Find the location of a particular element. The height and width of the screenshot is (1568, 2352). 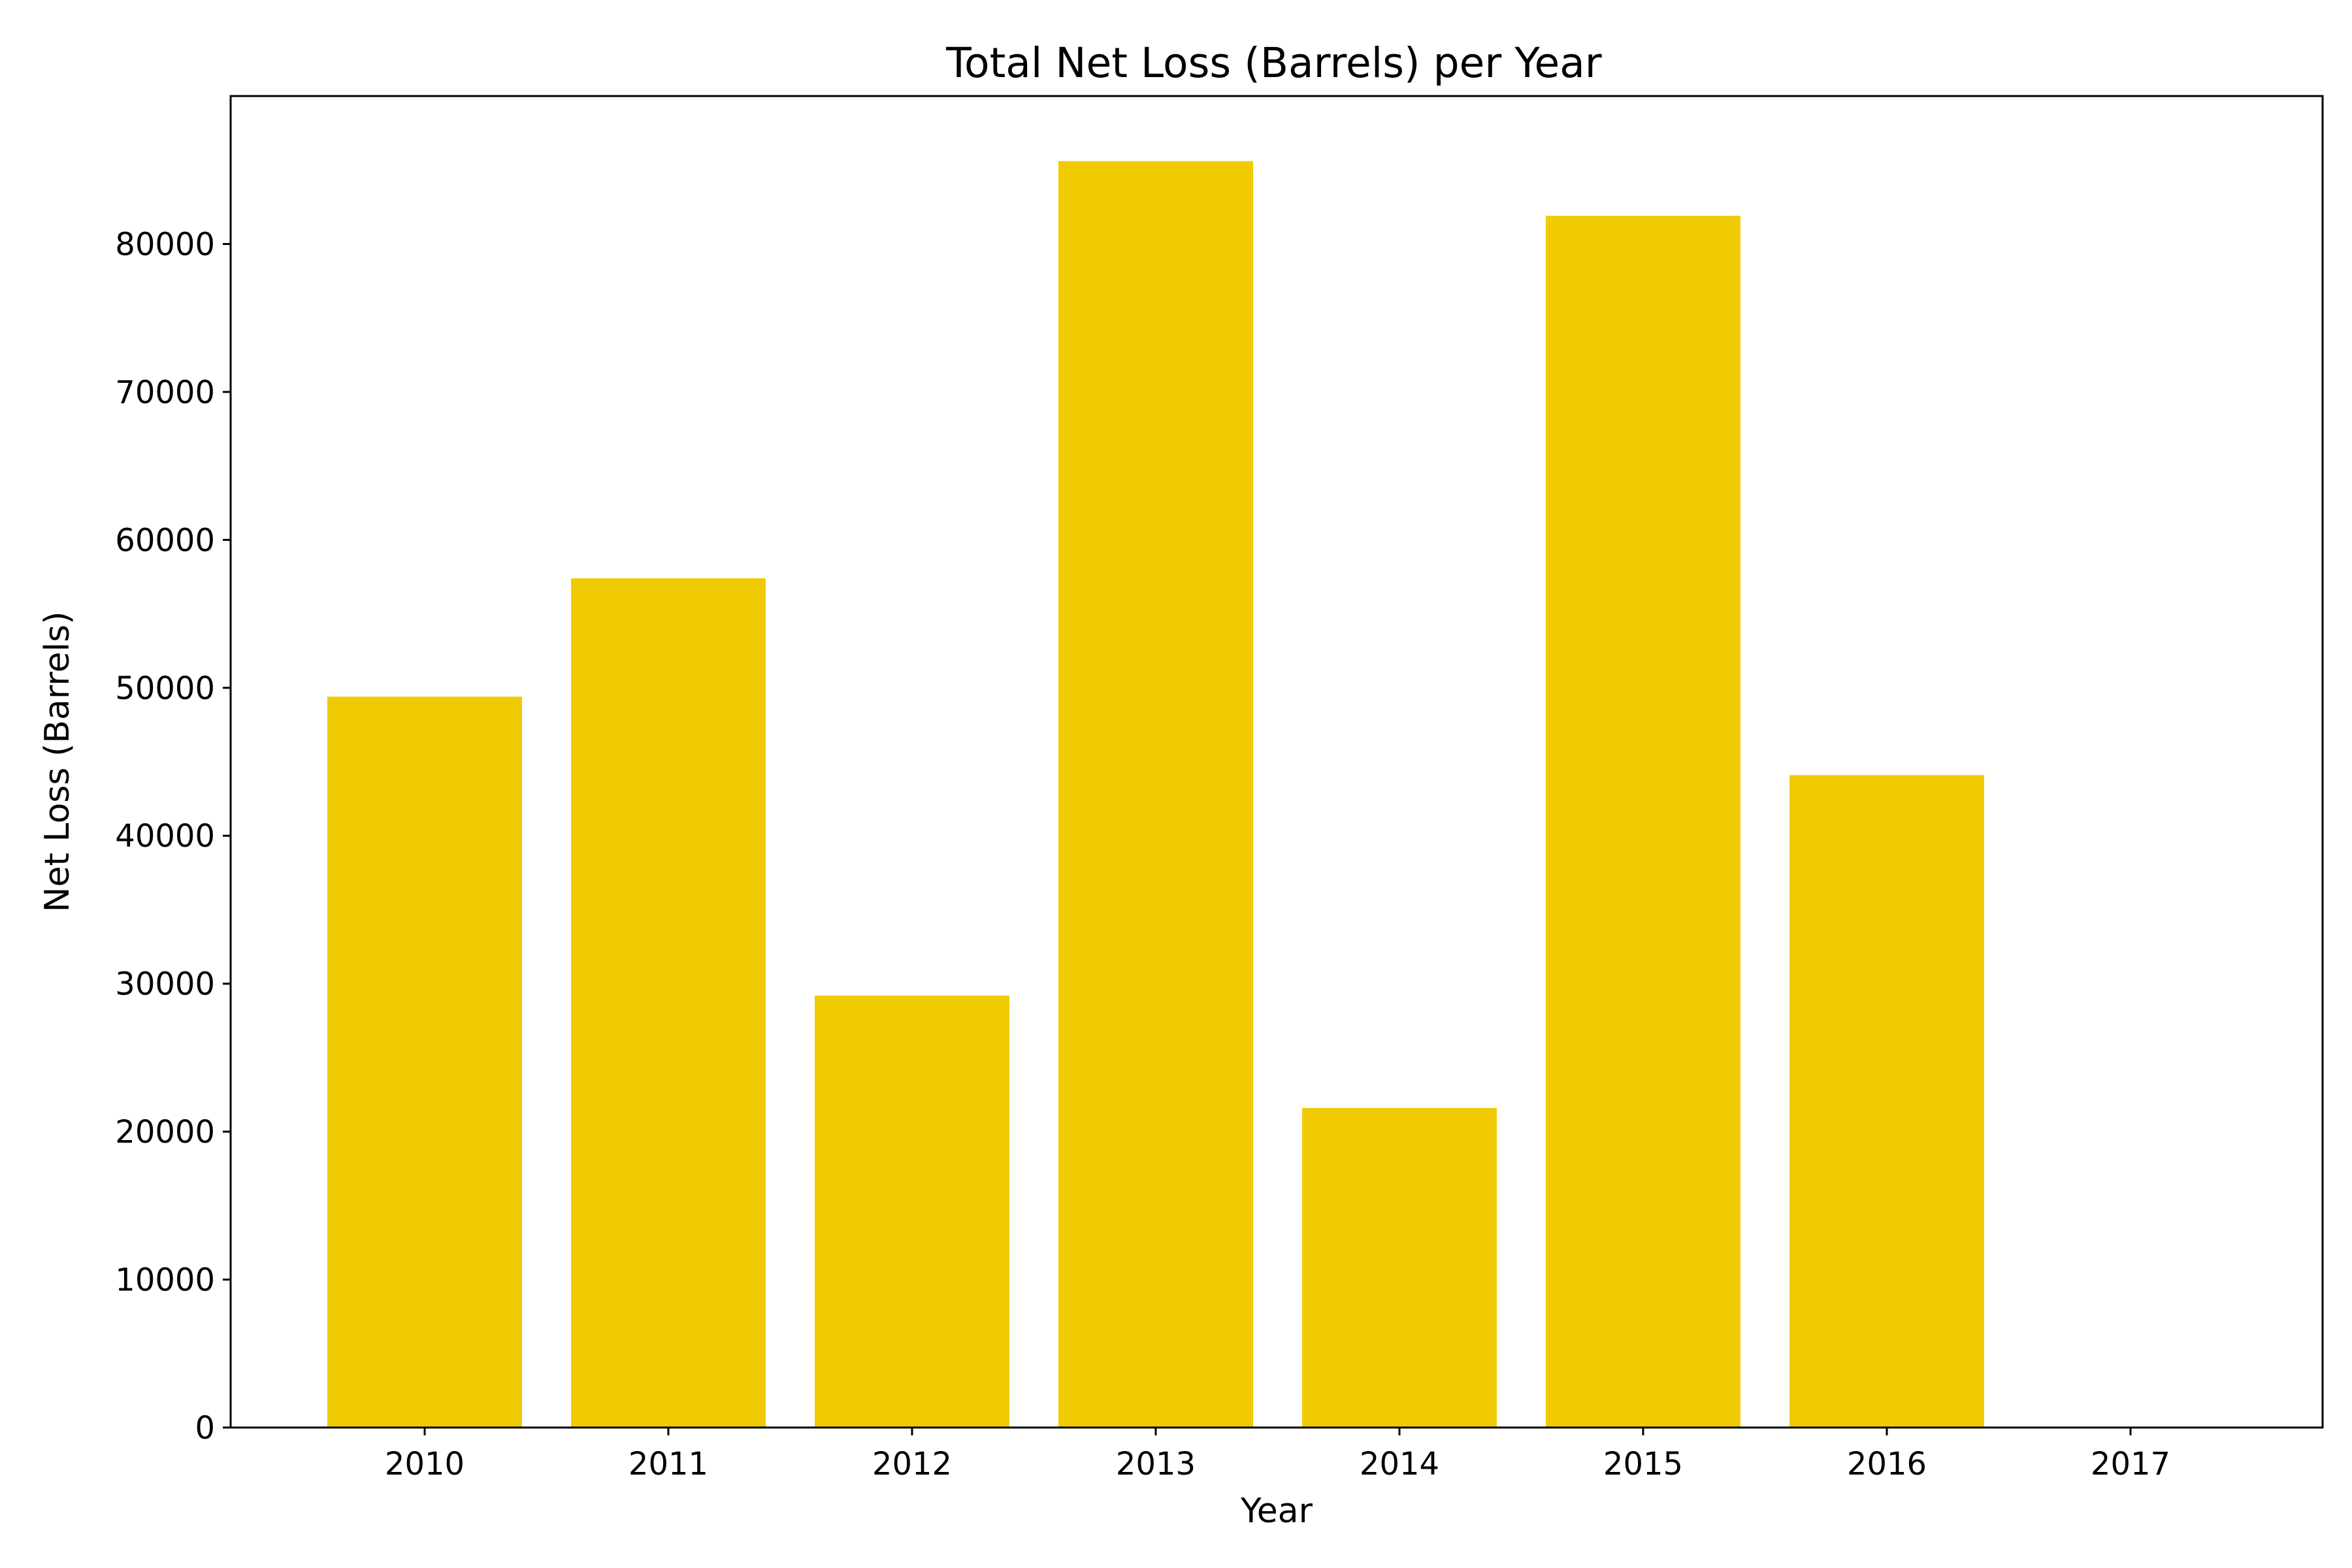

bar-2015 is located at coordinates (1643, 822).